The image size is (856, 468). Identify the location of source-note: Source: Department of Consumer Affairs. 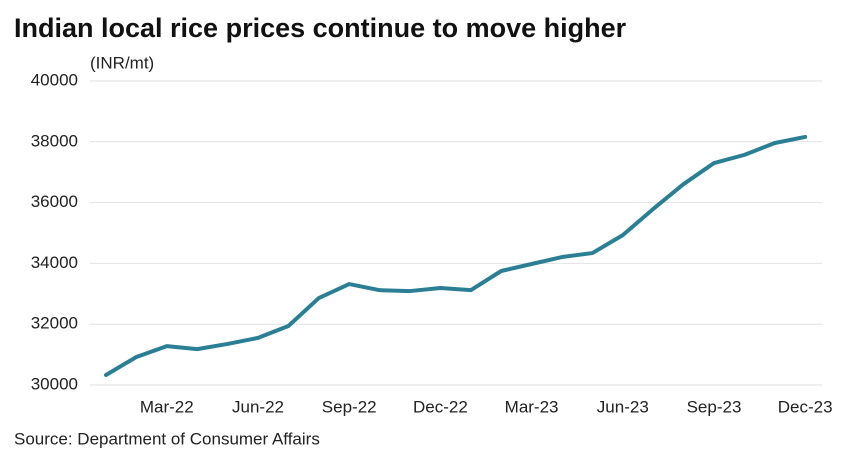
(167, 438).